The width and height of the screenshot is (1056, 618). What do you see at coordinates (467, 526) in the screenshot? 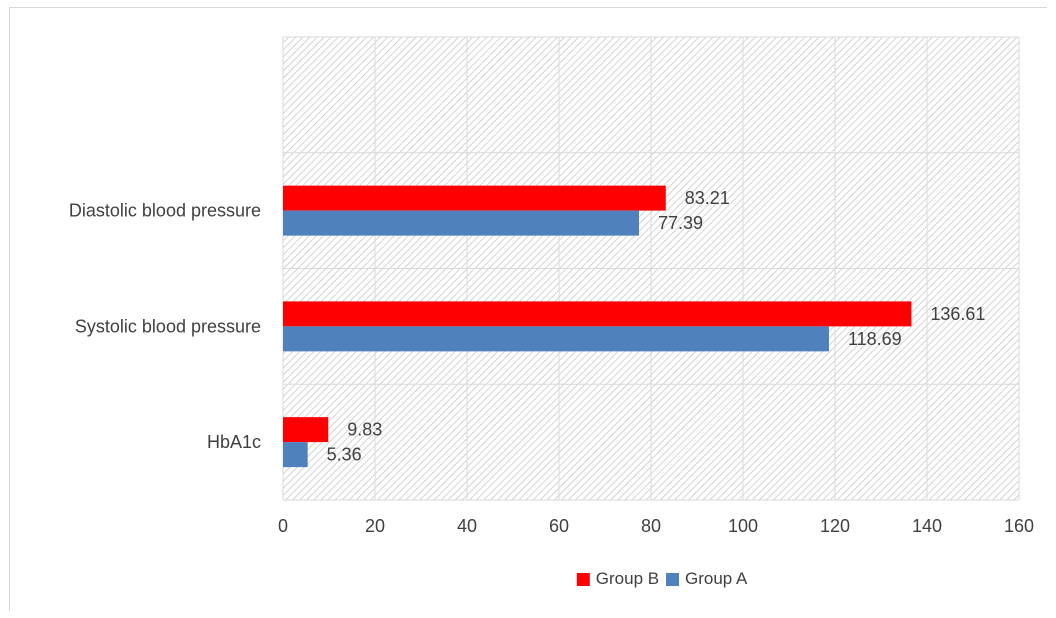
I see `x-tick-label: 40` at bounding box center [467, 526].